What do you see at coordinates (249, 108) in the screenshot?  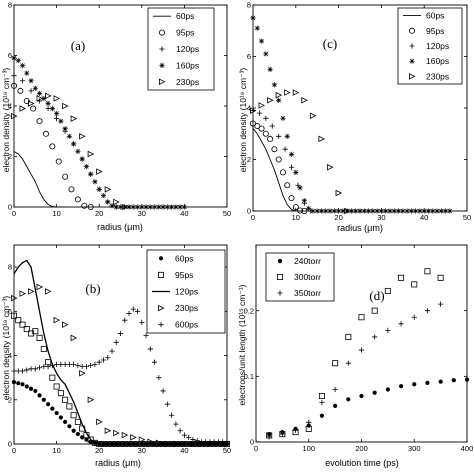 I see `y-tick-label: 4` at bounding box center [249, 108].